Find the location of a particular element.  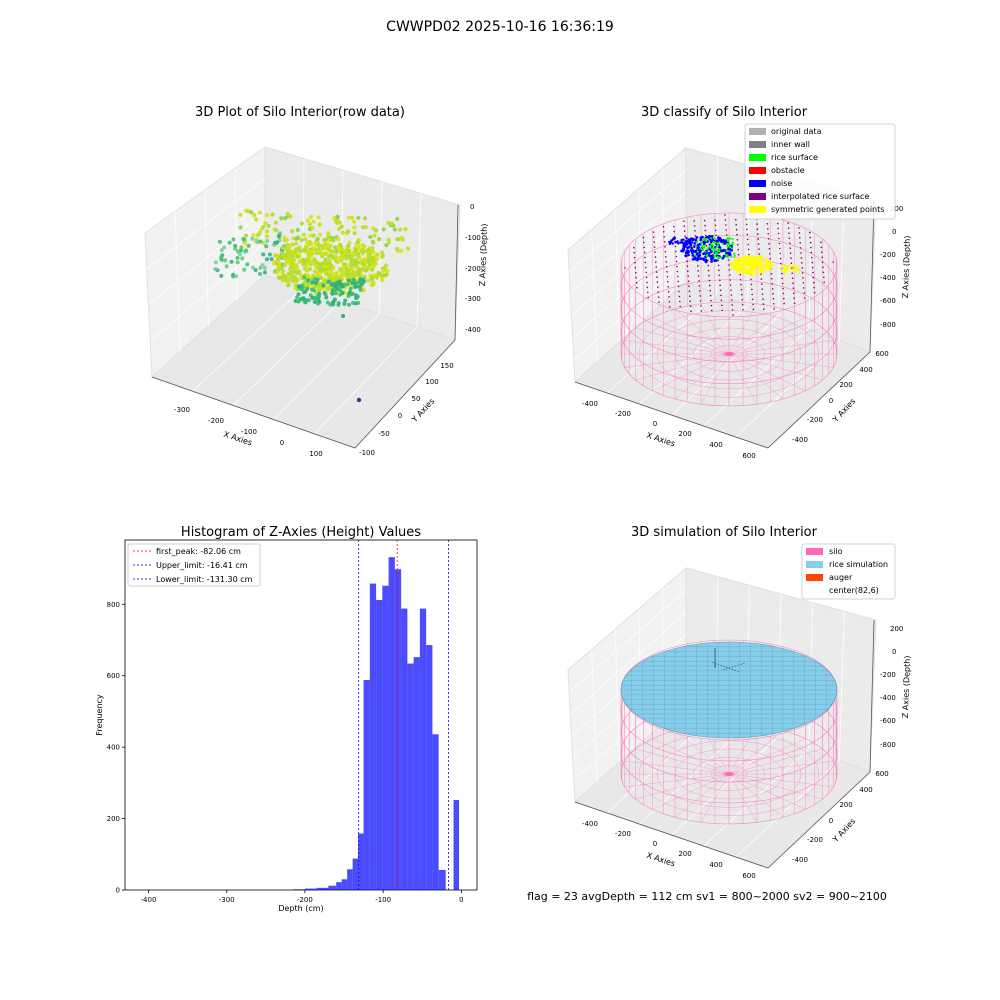

x-tick: 400 is located at coordinates (715, 865).